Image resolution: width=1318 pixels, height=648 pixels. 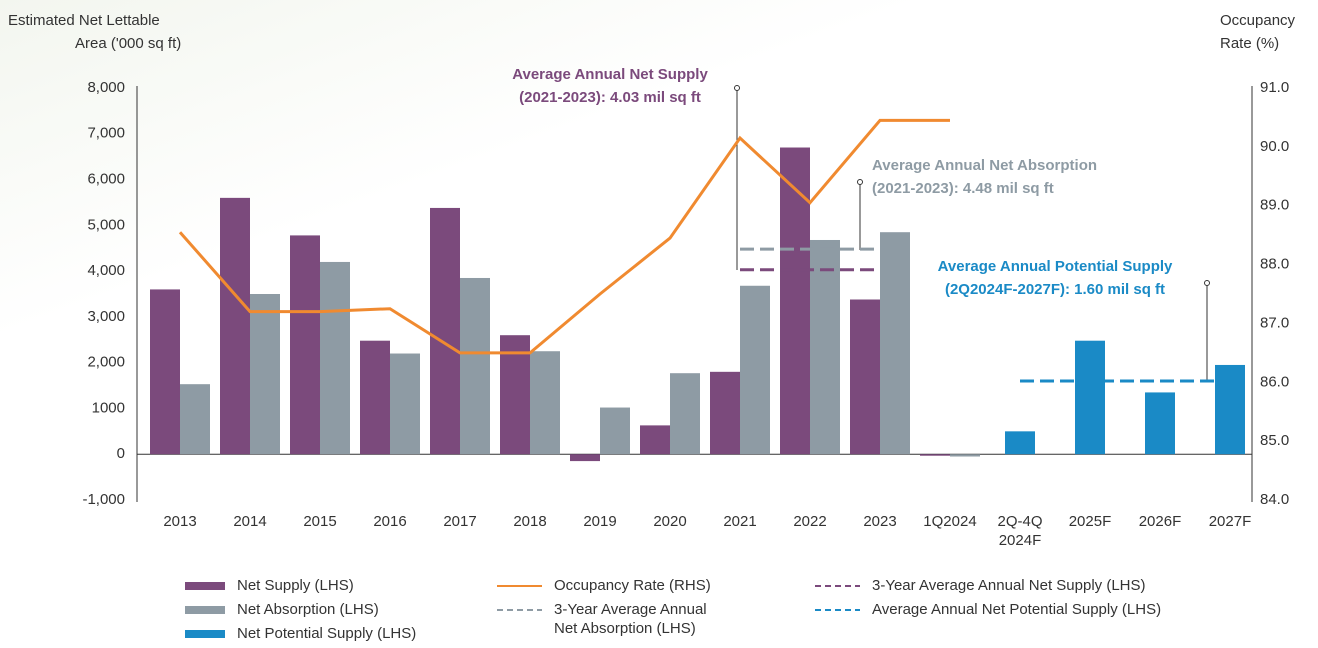 What do you see at coordinates (1274, 322) in the screenshot?
I see `y2-tick-label: 87.0` at bounding box center [1274, 322].